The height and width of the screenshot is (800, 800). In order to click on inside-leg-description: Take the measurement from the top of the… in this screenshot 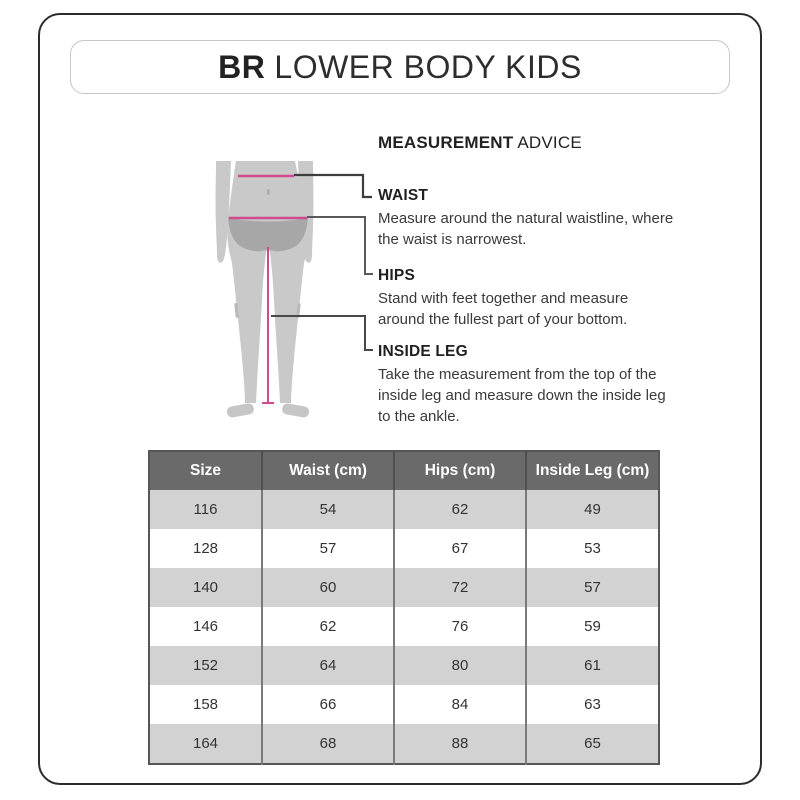, I will do `click(522, 395)`.